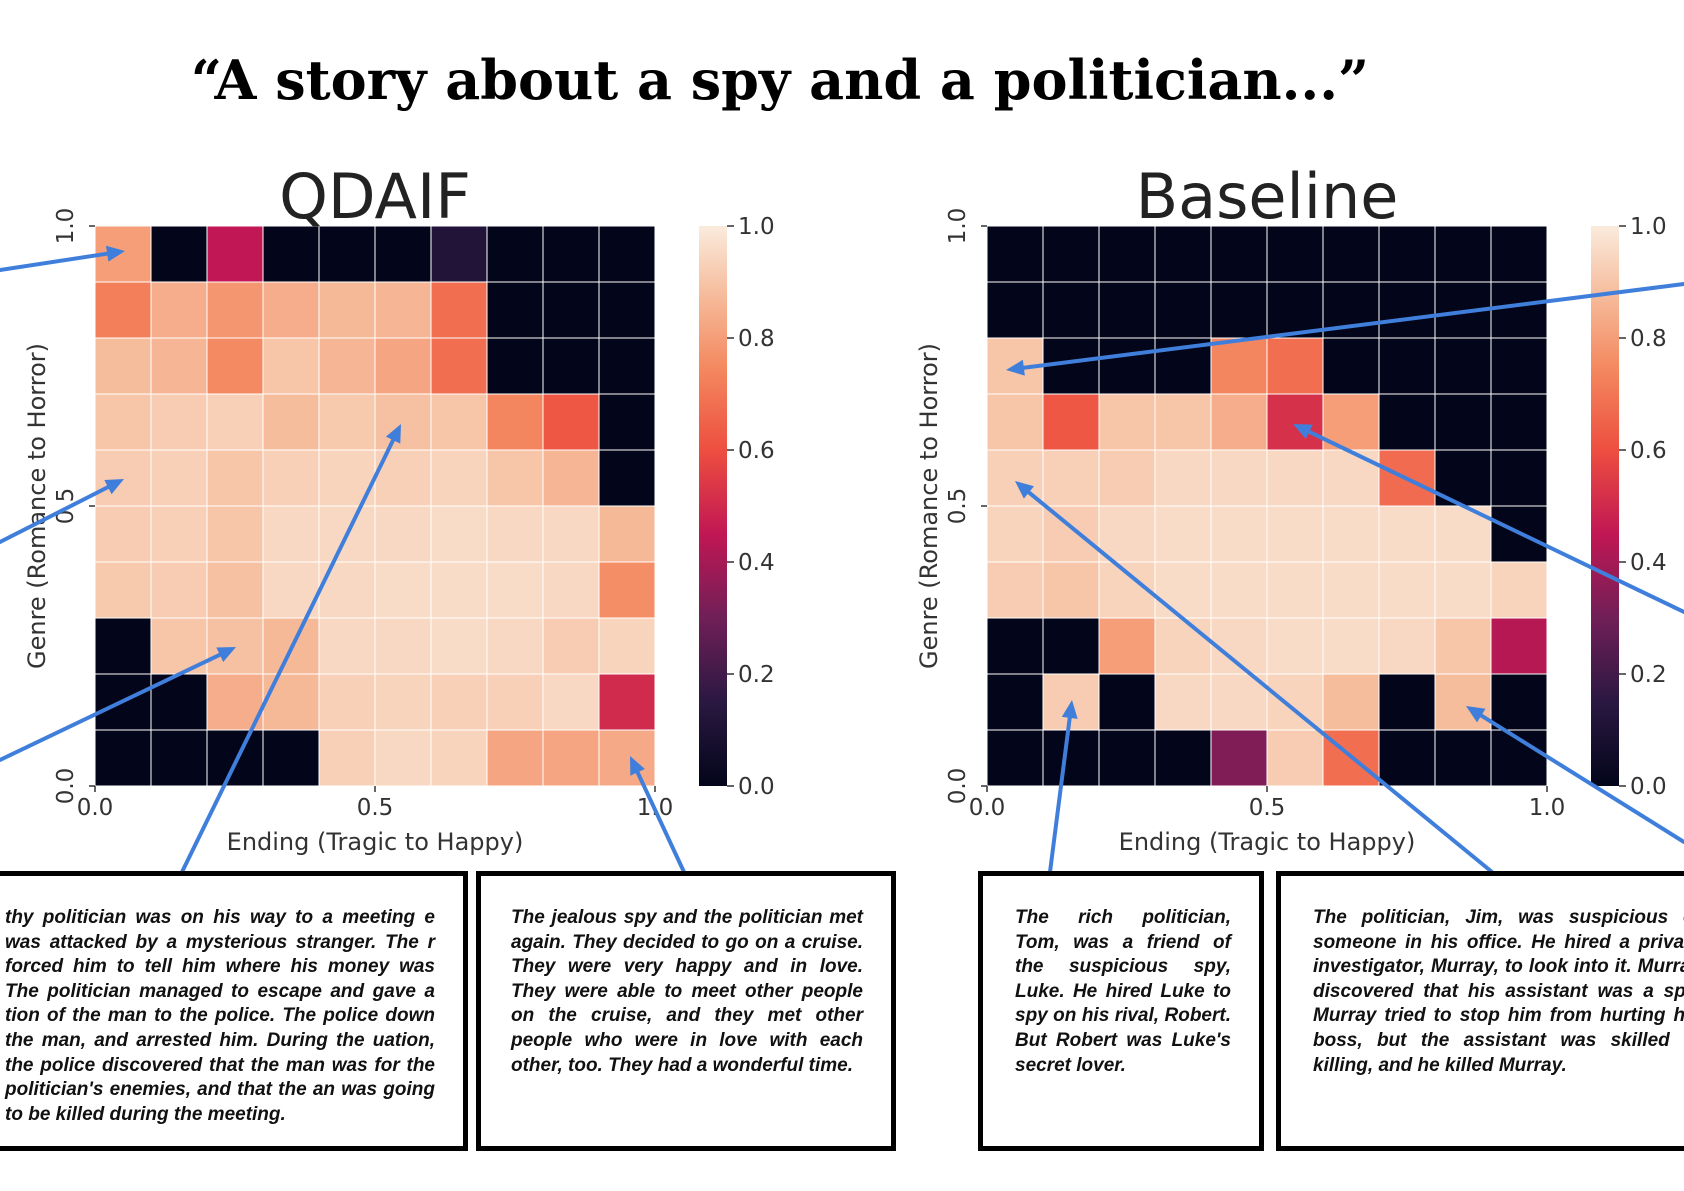  I want to click on y-tick-label: 0.0, so click(66, 786).